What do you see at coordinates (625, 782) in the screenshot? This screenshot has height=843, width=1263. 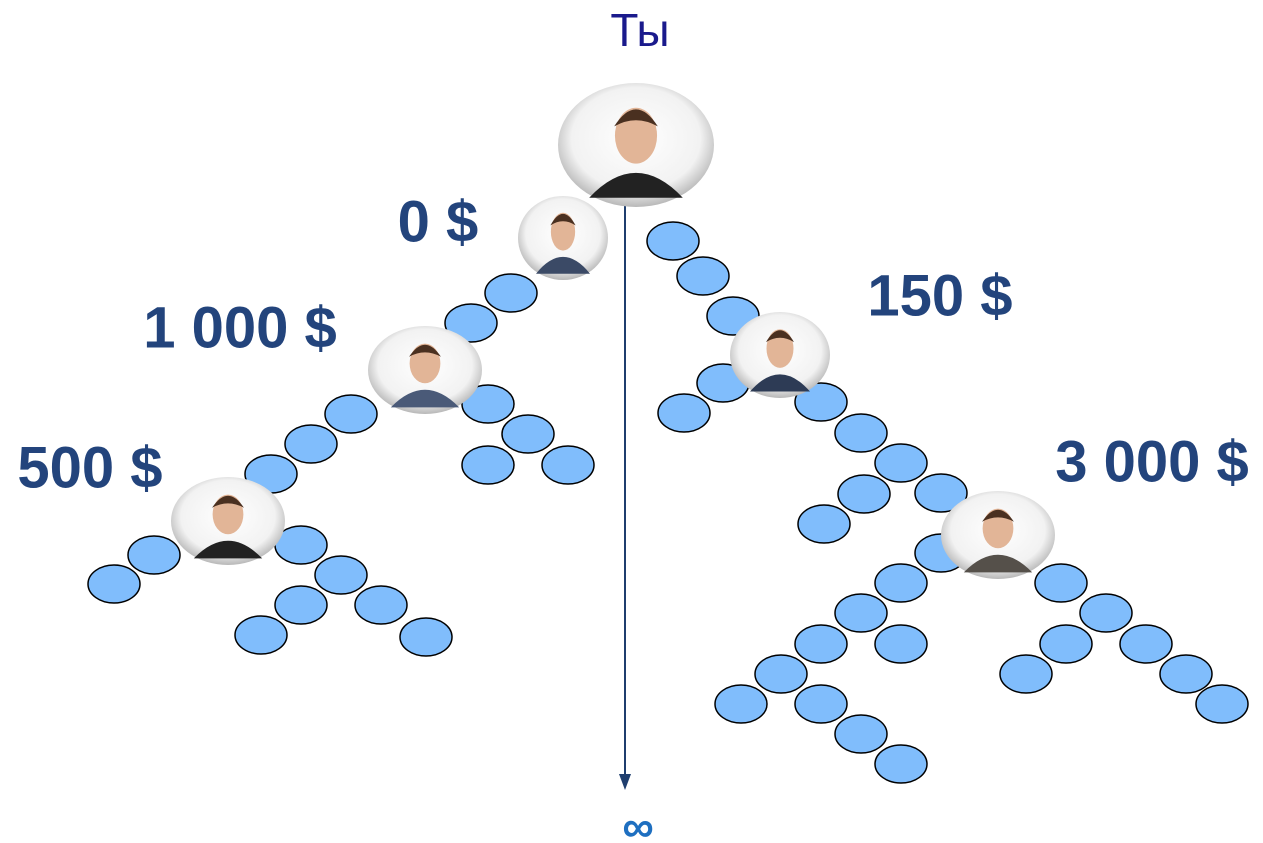 I see `arrow-head` at bounding box center [625, 782].